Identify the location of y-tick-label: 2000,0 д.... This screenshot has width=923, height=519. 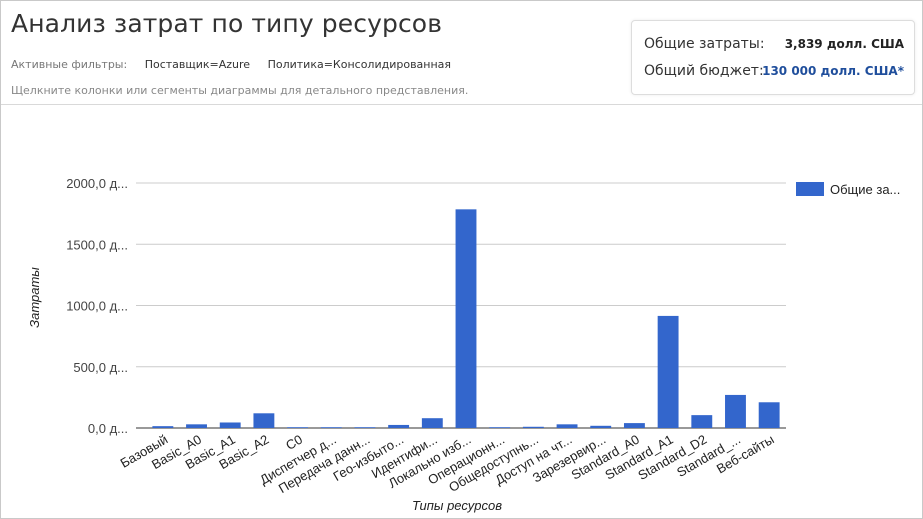
(97, 183).